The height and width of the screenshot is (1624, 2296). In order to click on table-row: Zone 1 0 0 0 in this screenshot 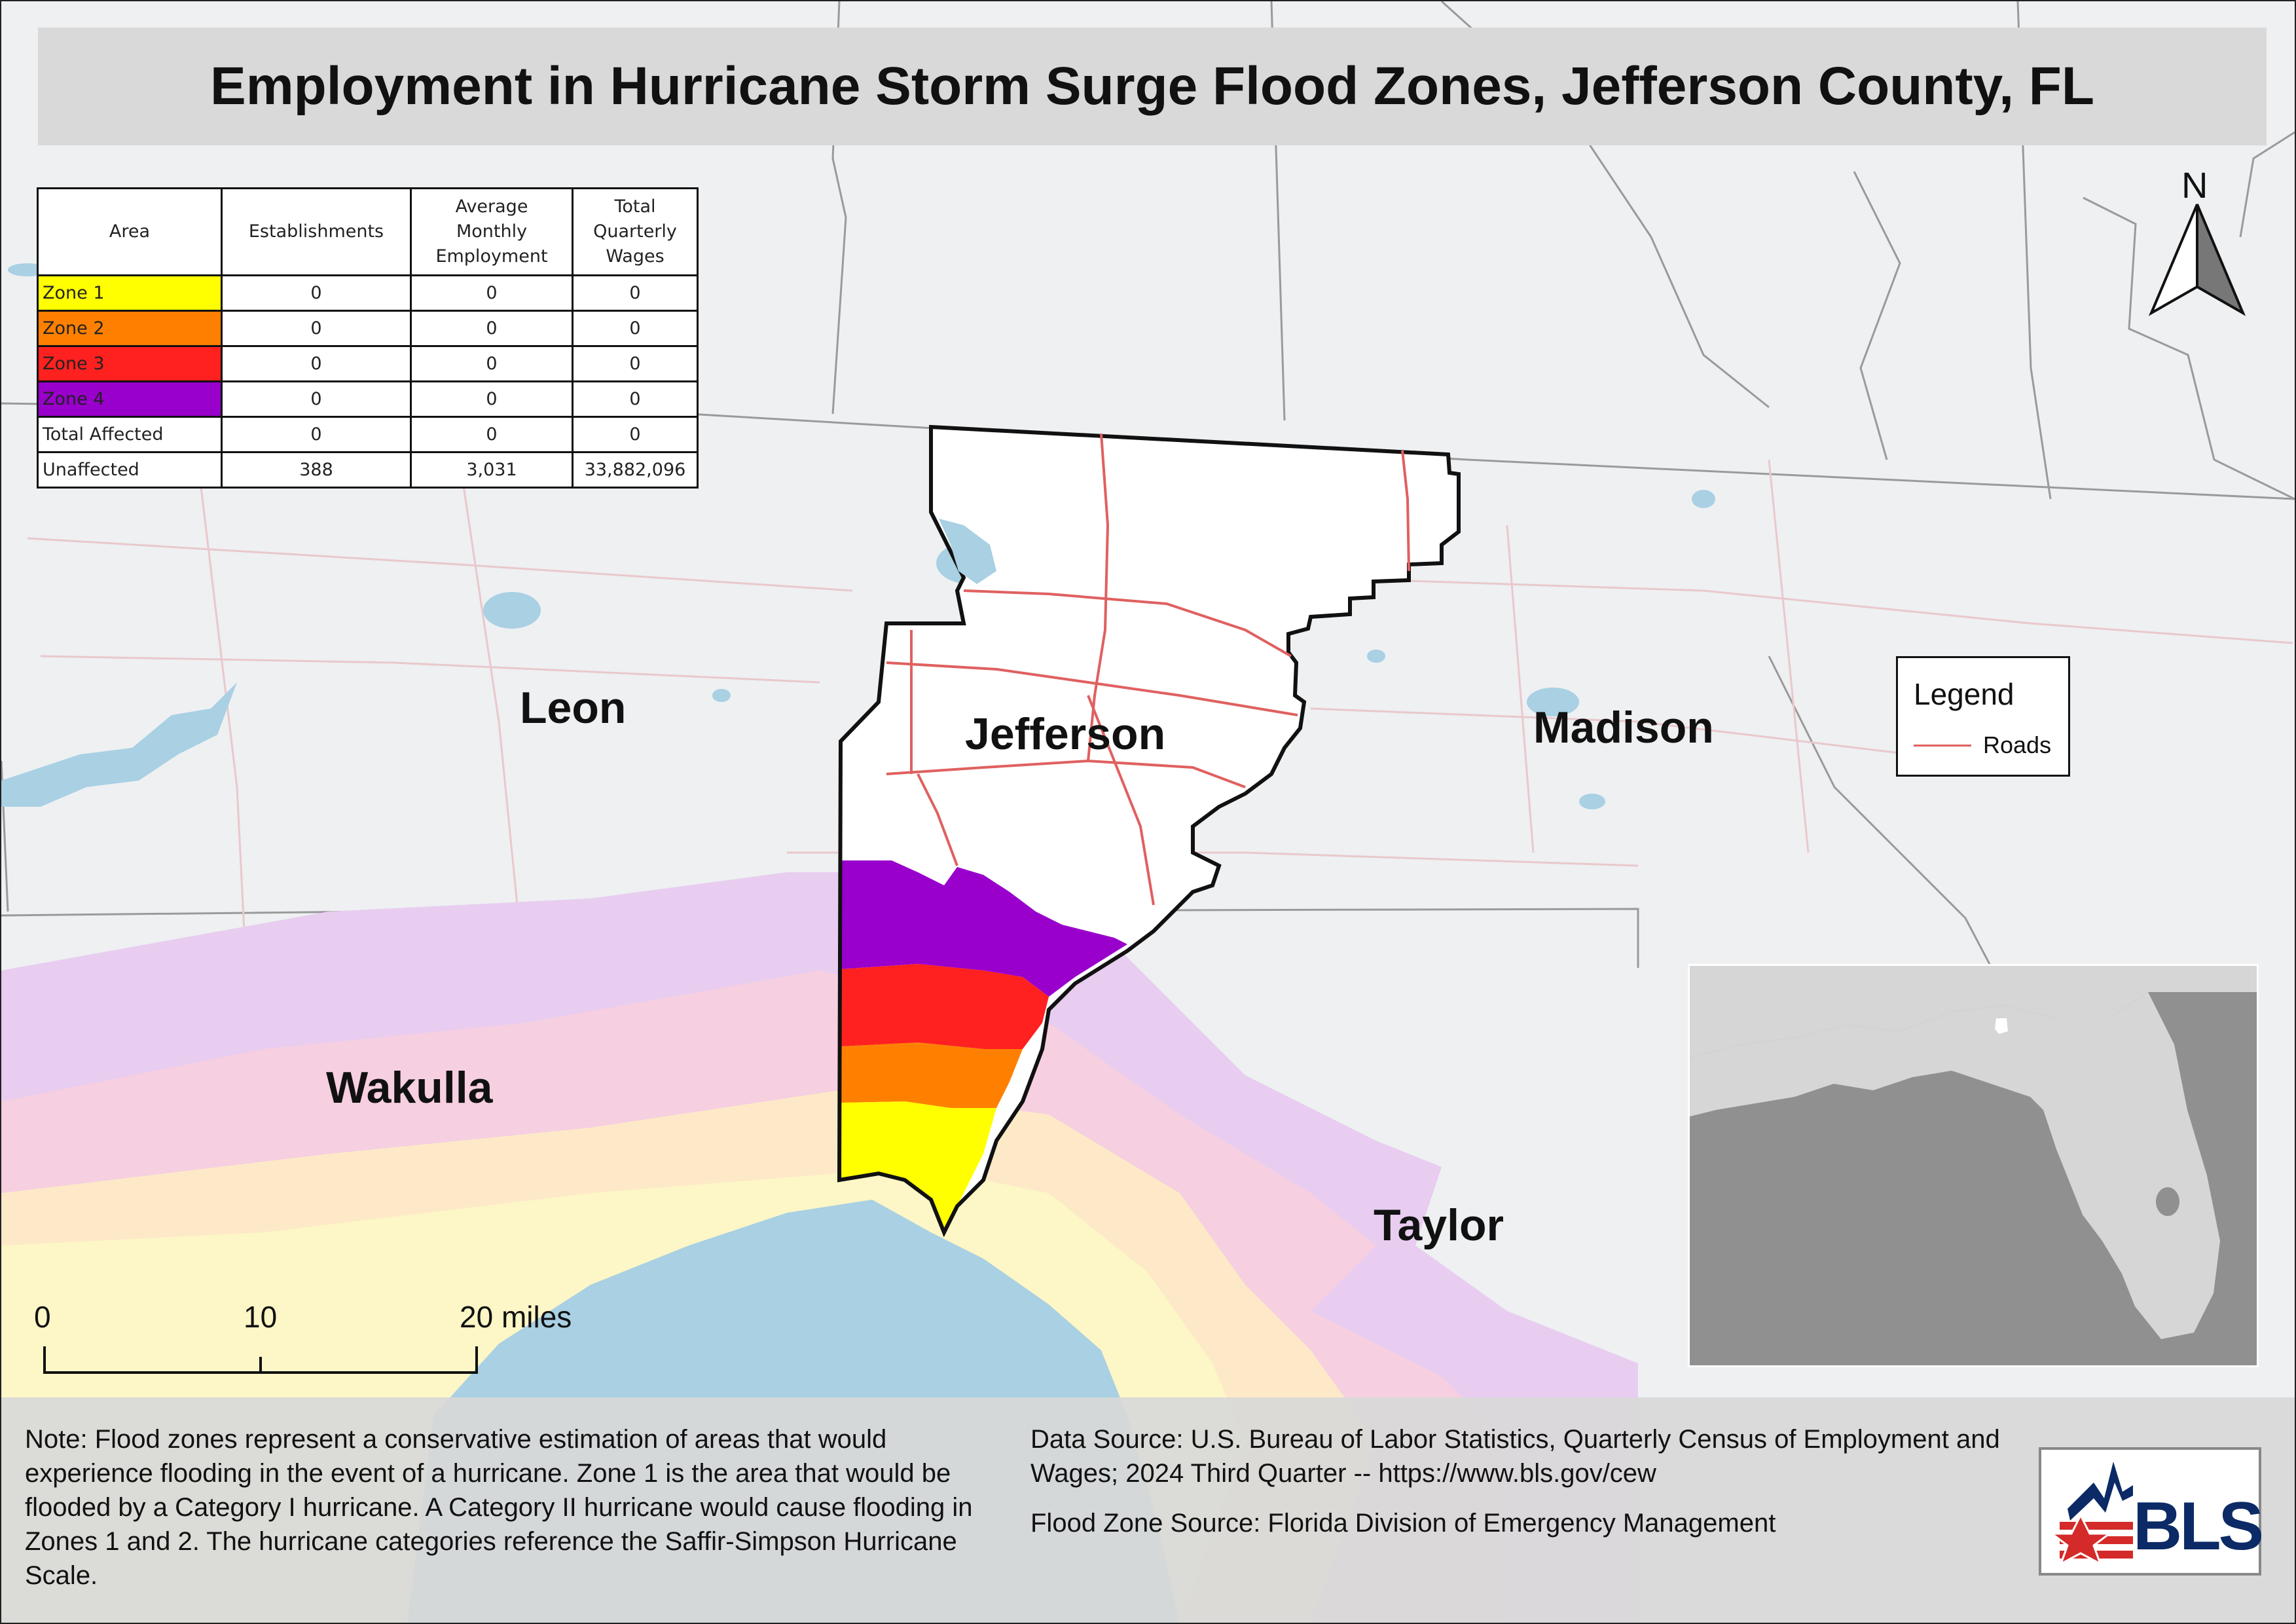, I will do `click(368, 293)`.